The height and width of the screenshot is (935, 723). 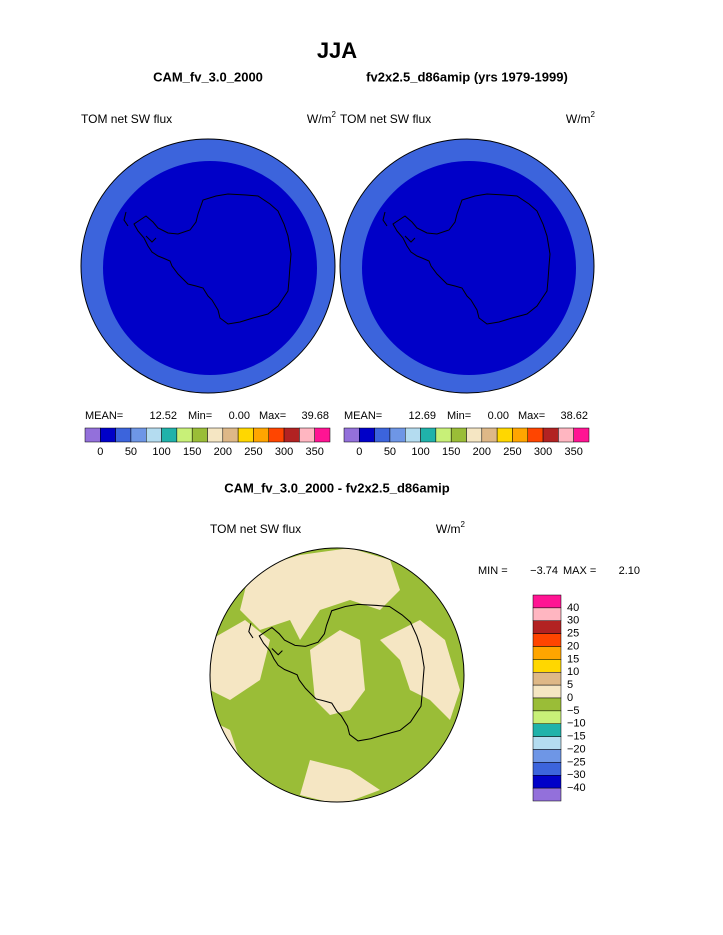 I want to click on stat: MEAN=, so click(x=104, y=416).